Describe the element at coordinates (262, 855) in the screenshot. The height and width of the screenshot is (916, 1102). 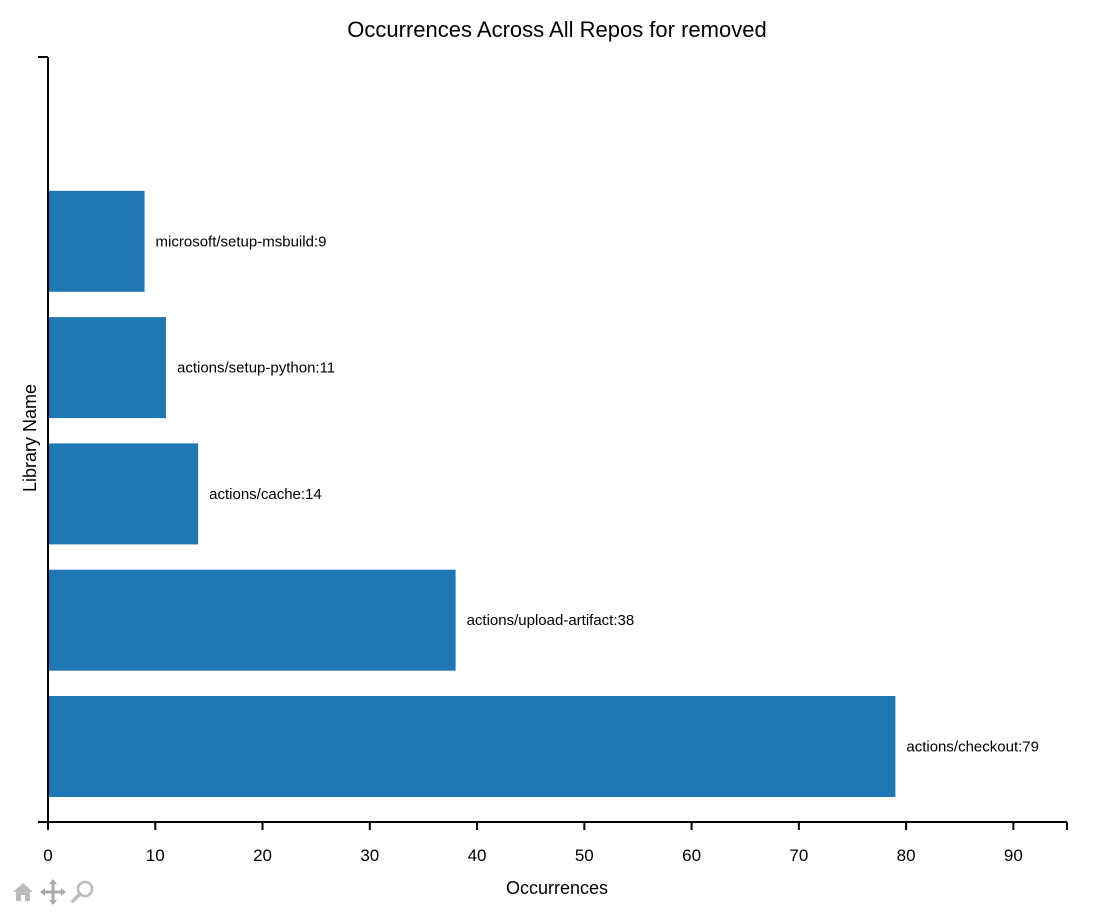
I see `x-tick-label: 20` at that location.